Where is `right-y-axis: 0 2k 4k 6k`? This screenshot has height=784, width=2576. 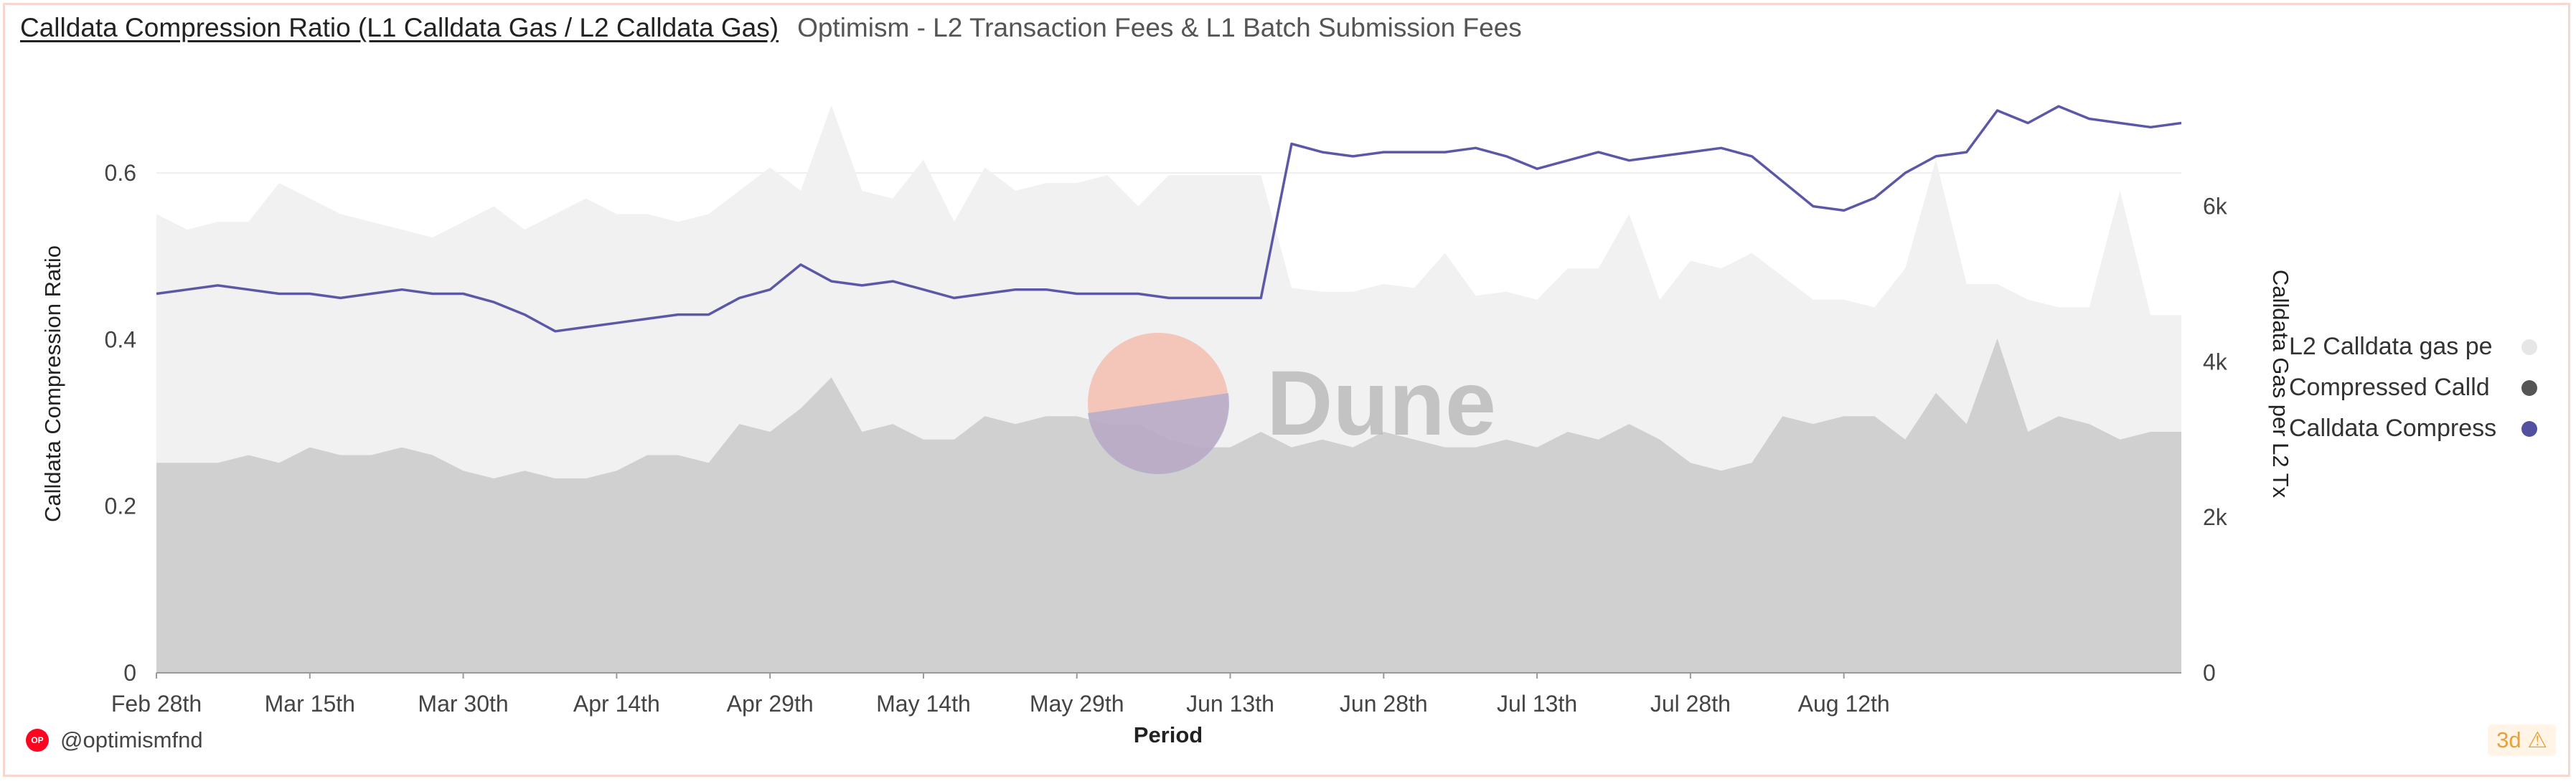 right-y-axis: 0 2k 4k 6k is located at coordinates (2215, 440).